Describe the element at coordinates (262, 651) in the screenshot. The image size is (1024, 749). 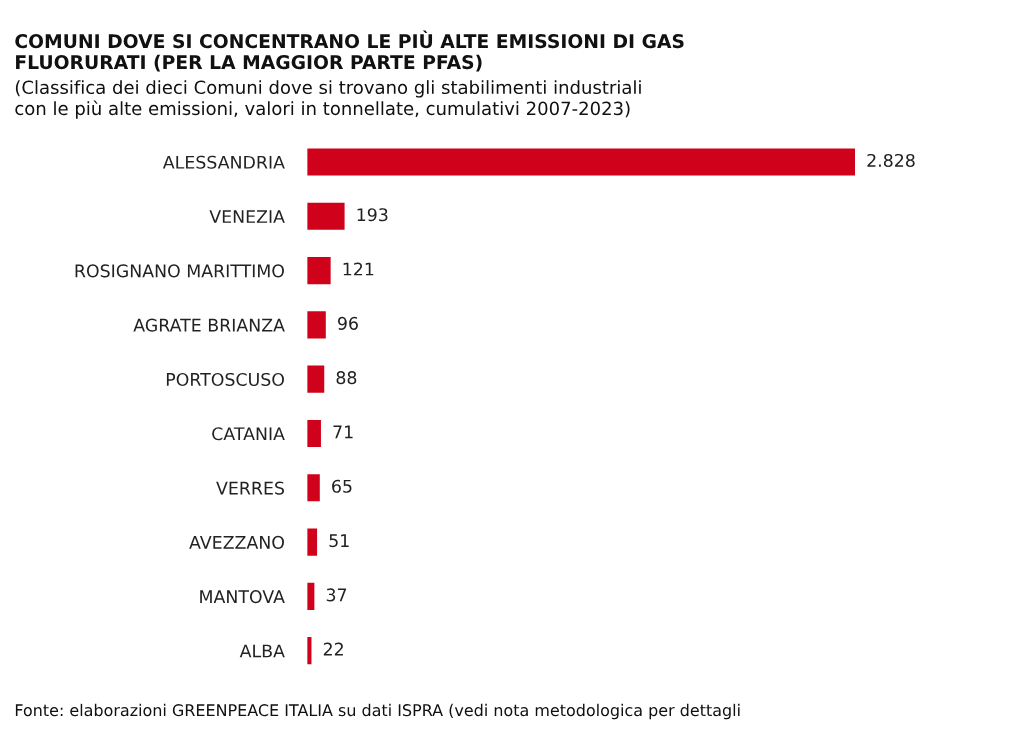
I see `y-tick-label: ALBA` at that location.